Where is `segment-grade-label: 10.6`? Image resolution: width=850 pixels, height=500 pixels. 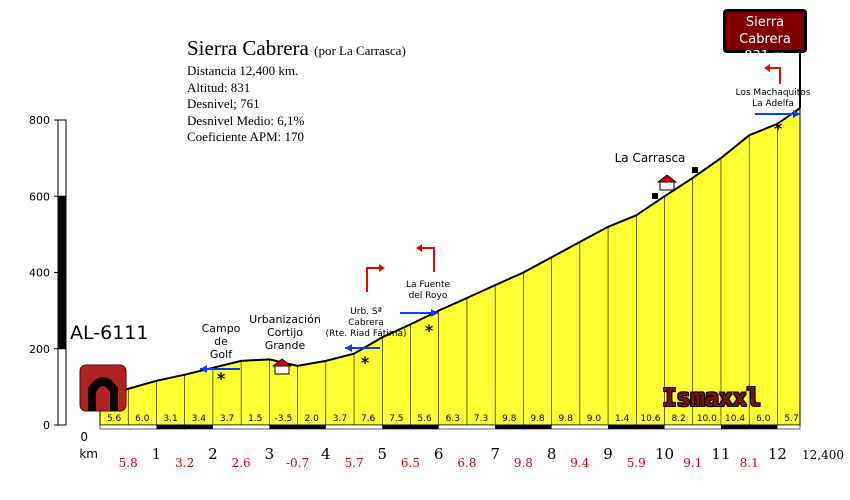
segment-grade-label: 10.6 is located at coordinates (650, 419).